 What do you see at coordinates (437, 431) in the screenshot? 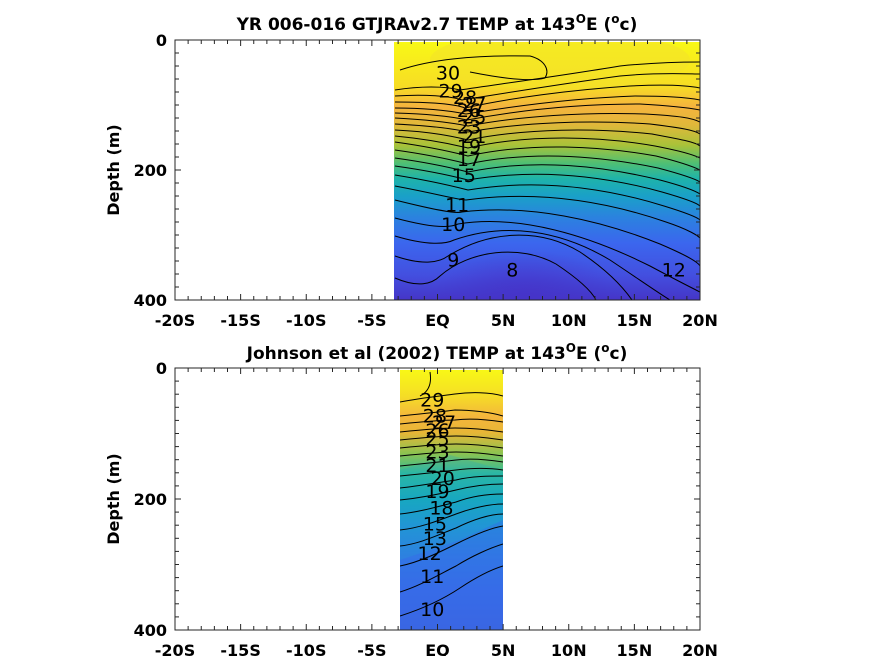
I see `bottom-contour-label: 26` at bounding box center [437, 431].